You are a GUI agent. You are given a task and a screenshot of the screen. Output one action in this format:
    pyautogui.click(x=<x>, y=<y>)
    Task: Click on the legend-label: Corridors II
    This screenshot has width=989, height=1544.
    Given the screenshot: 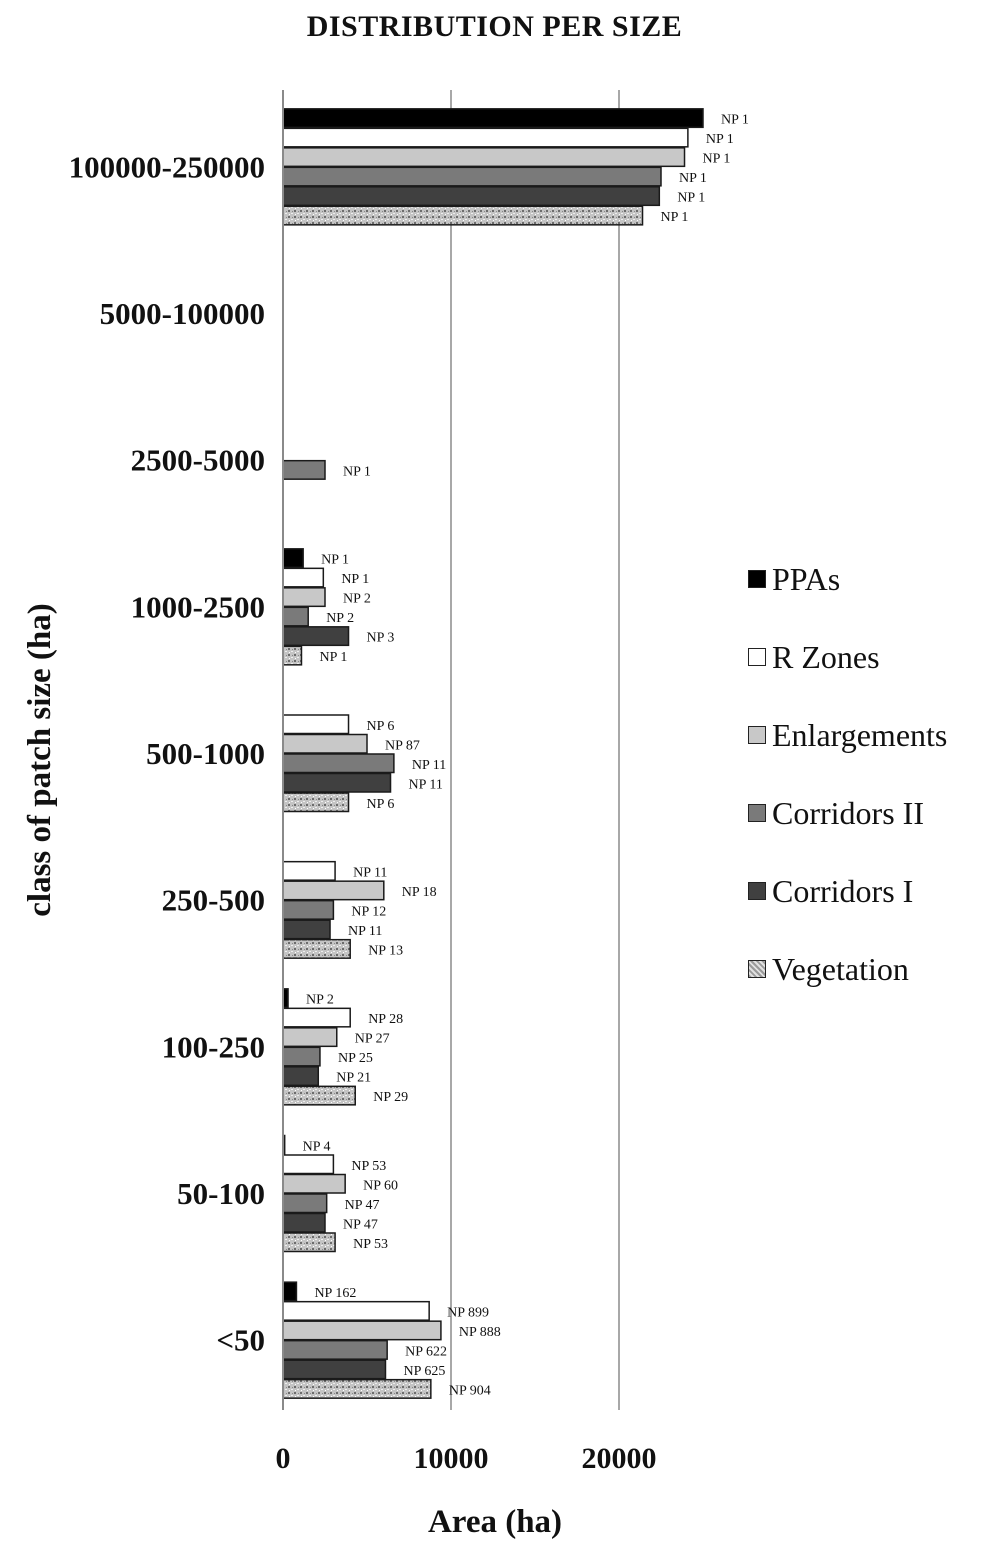 What is the action you would take?
    pyautogui.click(x=848, y=812)
    